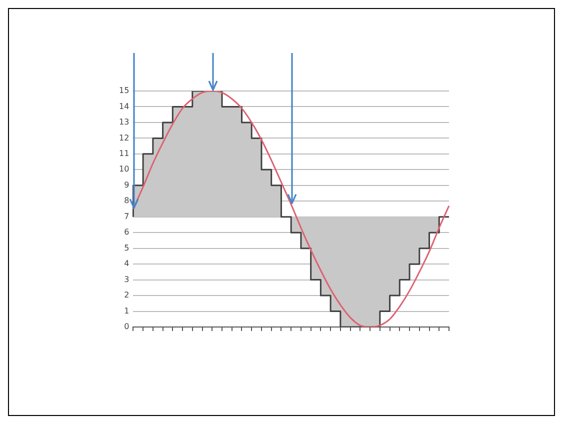  Describe the element at coordinates (127, 201) in the screenshot. I see `y-tick-label: 8` at that location.